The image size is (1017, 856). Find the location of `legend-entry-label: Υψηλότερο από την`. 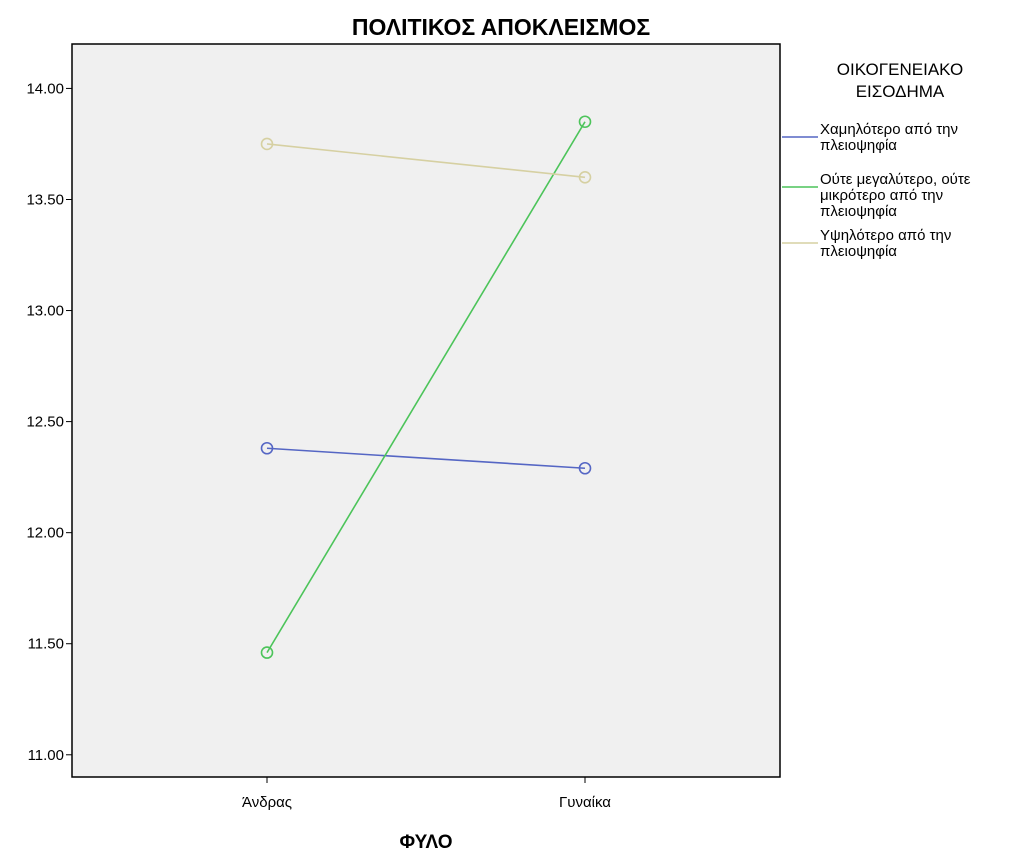

legend-entry-label: Υψηλότερο από την is located at coordinates (885, 235).